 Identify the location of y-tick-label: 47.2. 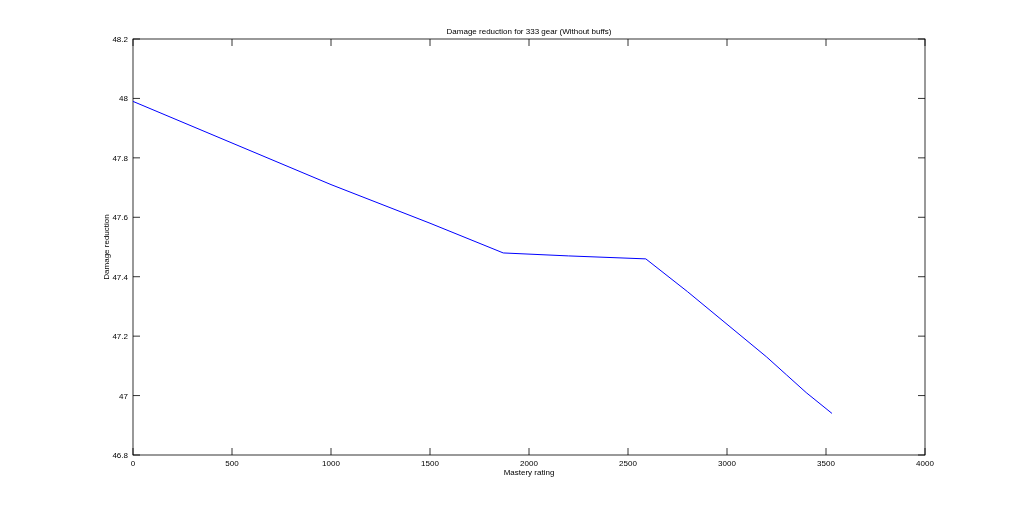
(120, 337).